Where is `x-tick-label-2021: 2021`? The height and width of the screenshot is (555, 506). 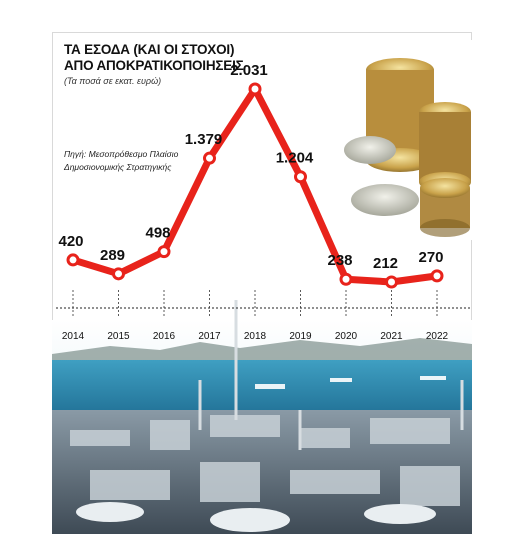
x-tick-label-2021: 2021 is located at coordinates (391, 336).